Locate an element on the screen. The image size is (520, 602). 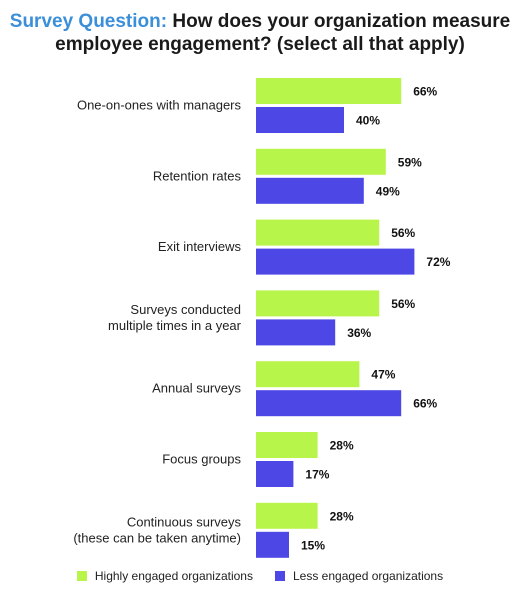
bar-less-engaged-surveys-conducted-multiple-times-in-a-year is located at coordinates (296, 332).